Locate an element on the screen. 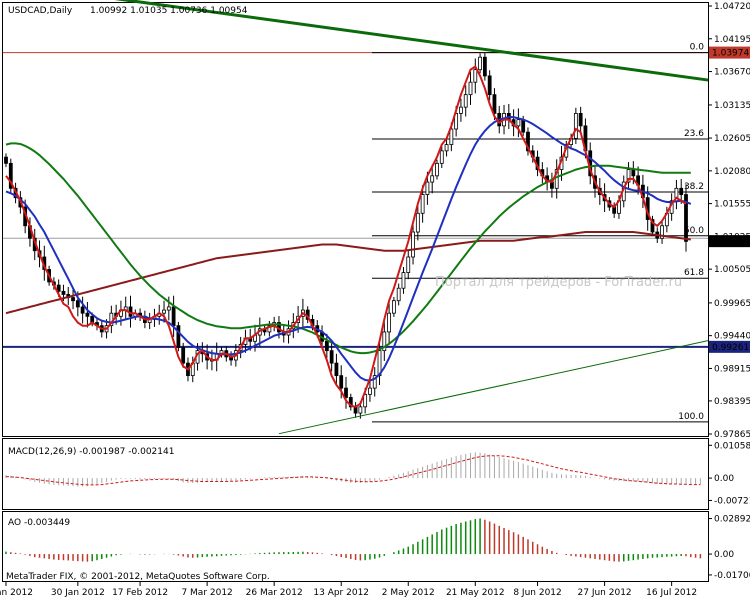 The height and width of the screenshot is (600, 750). ao-panel is located at coordinates (353, 540).